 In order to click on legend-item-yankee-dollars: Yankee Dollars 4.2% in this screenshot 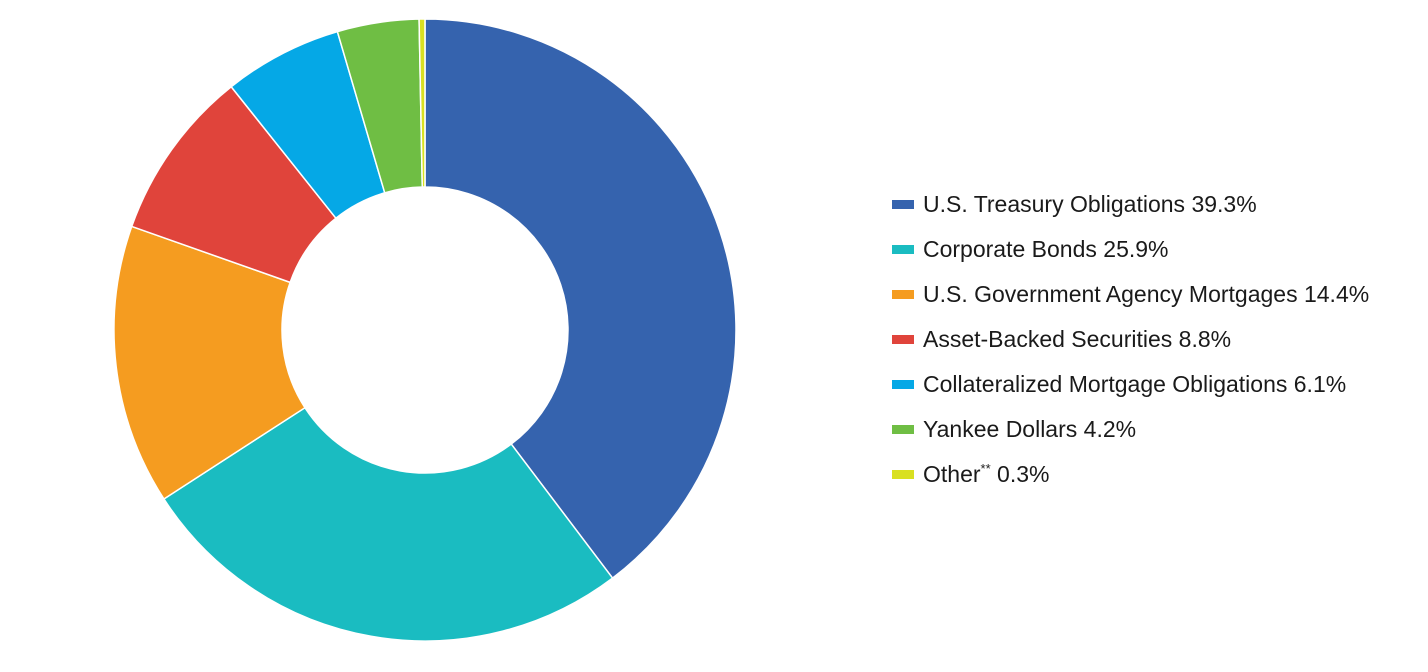, I will do `click(1130, 429)`.